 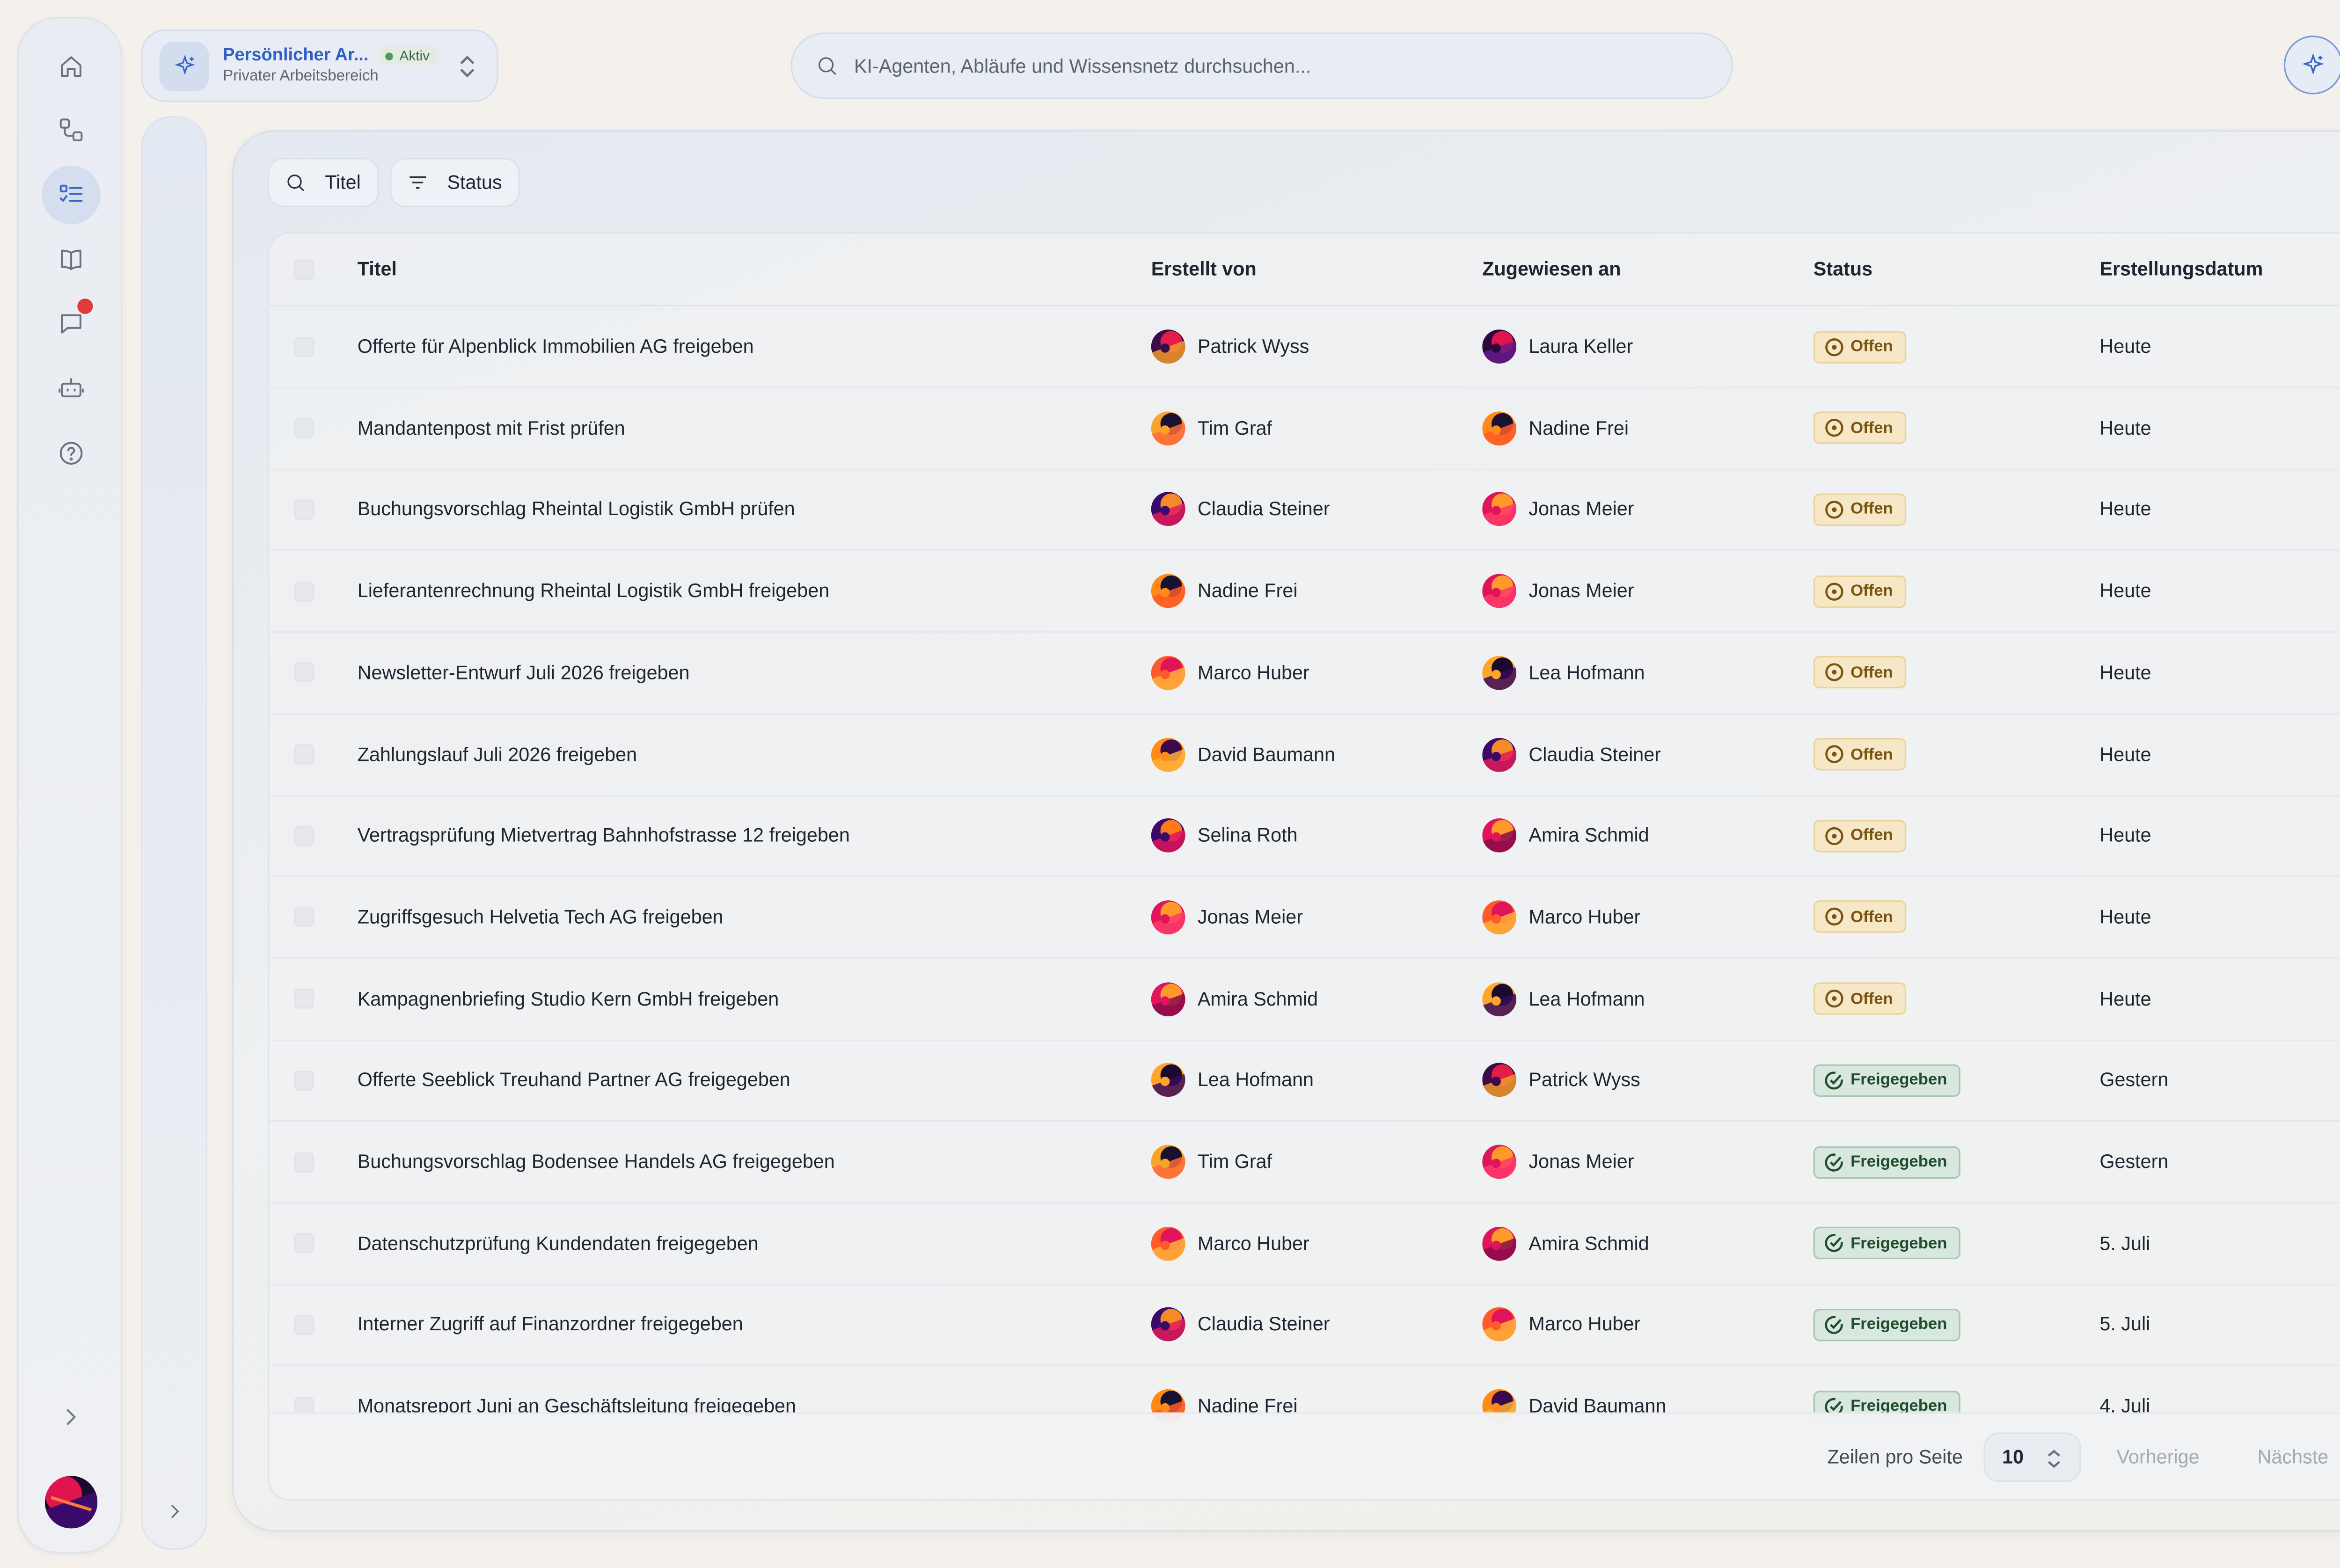 What do you see at coordinates (455, 183) in the screenshot?
I see `status-filter-button: Status` at bounding box center [455, 183].